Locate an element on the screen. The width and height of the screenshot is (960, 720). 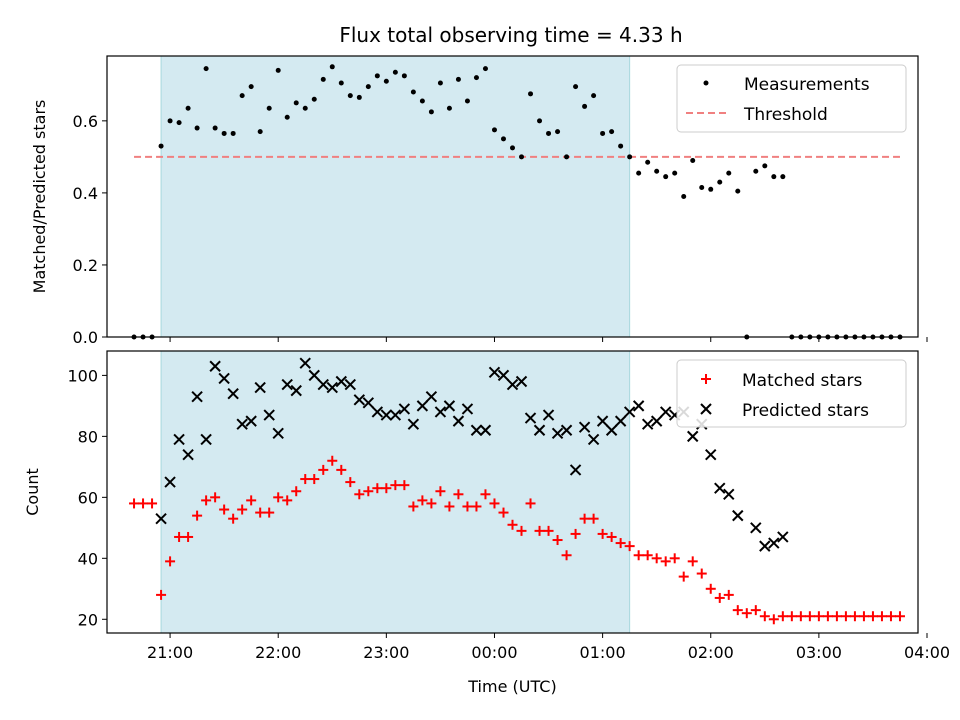
measurements-legend: Measurements Threshold is located at coordinates (791, 98).